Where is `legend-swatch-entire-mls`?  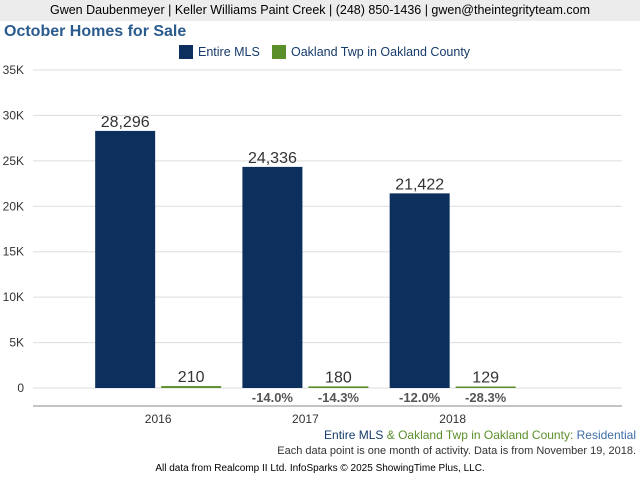
legend-swatch-entire-mls is located at coordinates (186, 52).